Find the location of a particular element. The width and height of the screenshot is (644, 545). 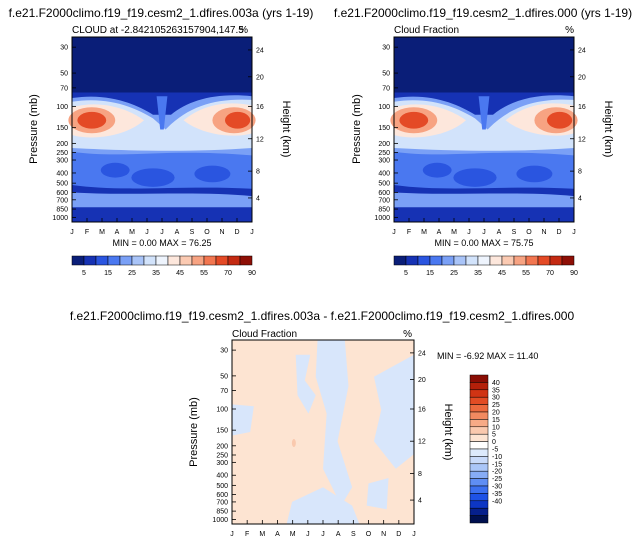

colorbar-label: 40 is located at coordinates (496, 383).